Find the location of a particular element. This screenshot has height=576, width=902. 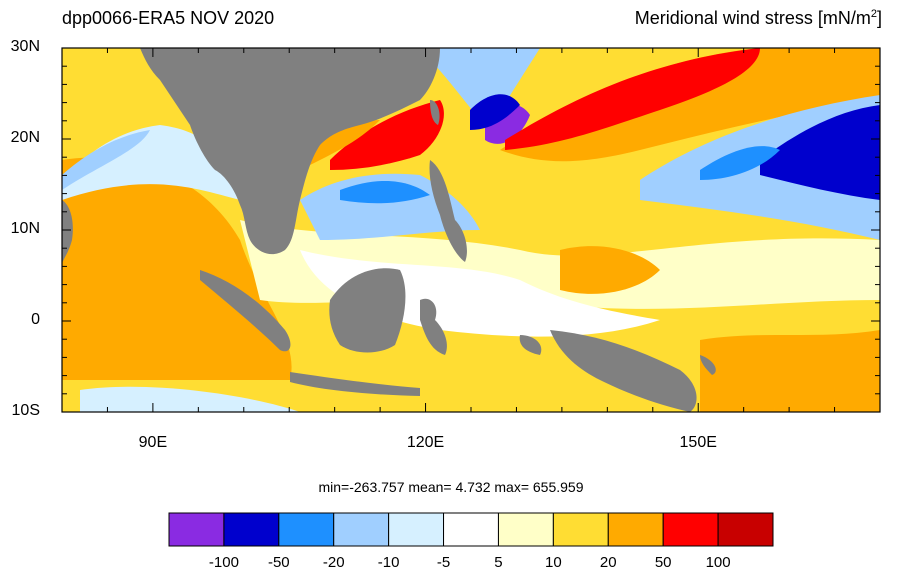

statistics-text: min=-263.757 mean= 4.732 max= 655.959 is located at coordinates (451, 487).